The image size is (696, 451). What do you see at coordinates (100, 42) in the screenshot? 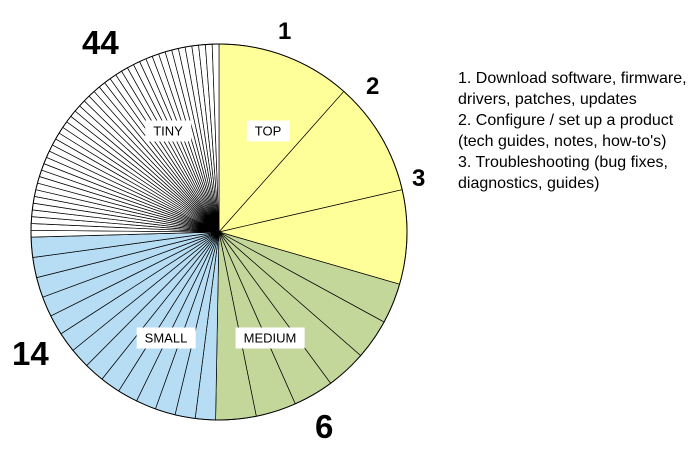
I see `tiny-count-label: 44` at bounding box center [100, 42].